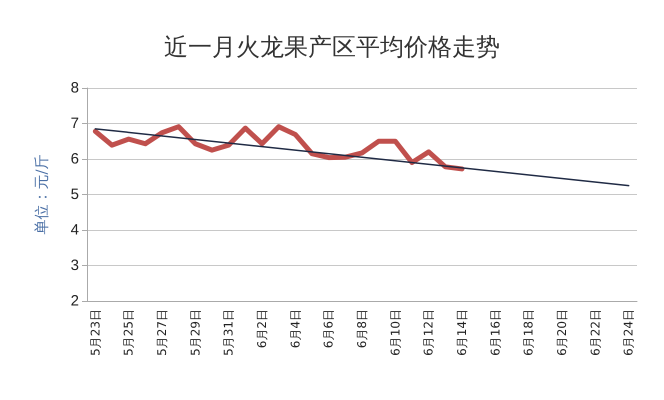 The image size is (664, 400). Describe the element at coordinates (562, 332) in the screenshot. I see `x-tick-label: 6月20日` at that location.